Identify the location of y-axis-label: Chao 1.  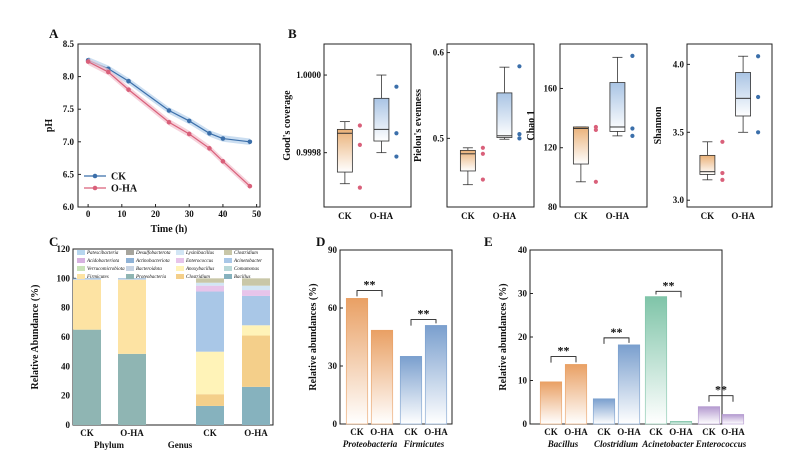
(531, 125).